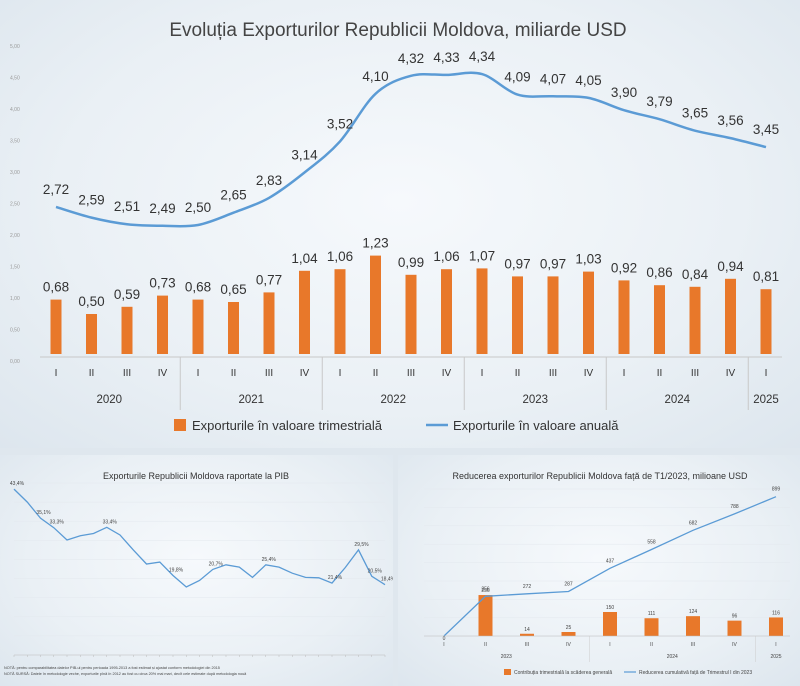 Image resolution: width=800 pixels, height=686 pixels. What do you see at coordinates (387, 580) in the screenshot?
I see `gdp-point-label: 18,4%` at bounding box center [387, 580].